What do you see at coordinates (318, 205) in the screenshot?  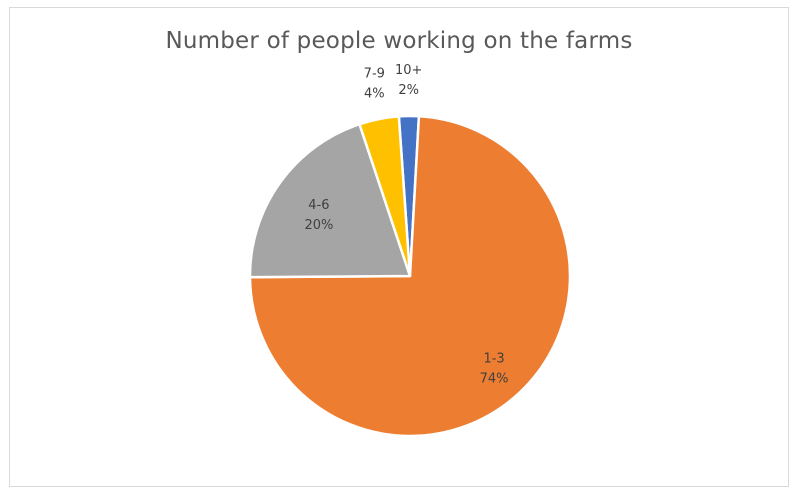 I see `slice-category-label: 4-6` at bounding box center [318, 205].